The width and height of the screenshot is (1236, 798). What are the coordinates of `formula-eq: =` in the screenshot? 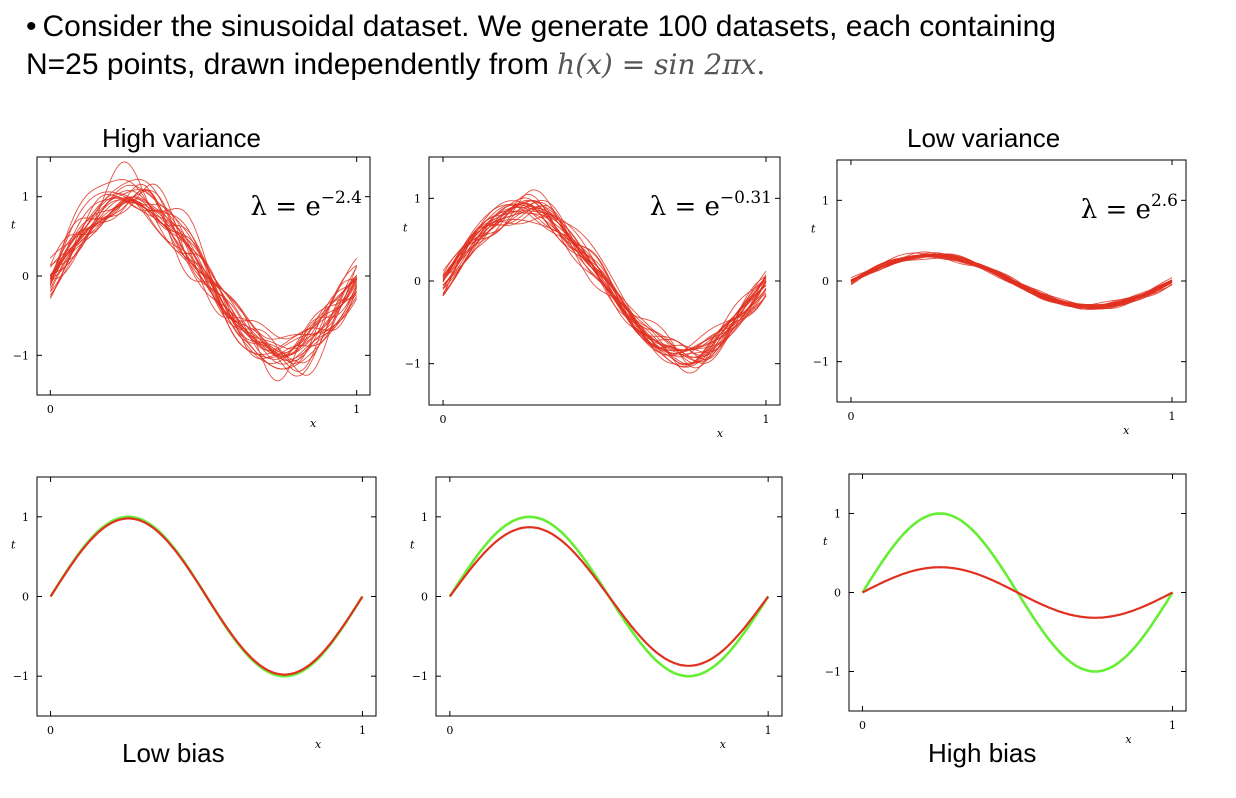 It's located at (633, 64).